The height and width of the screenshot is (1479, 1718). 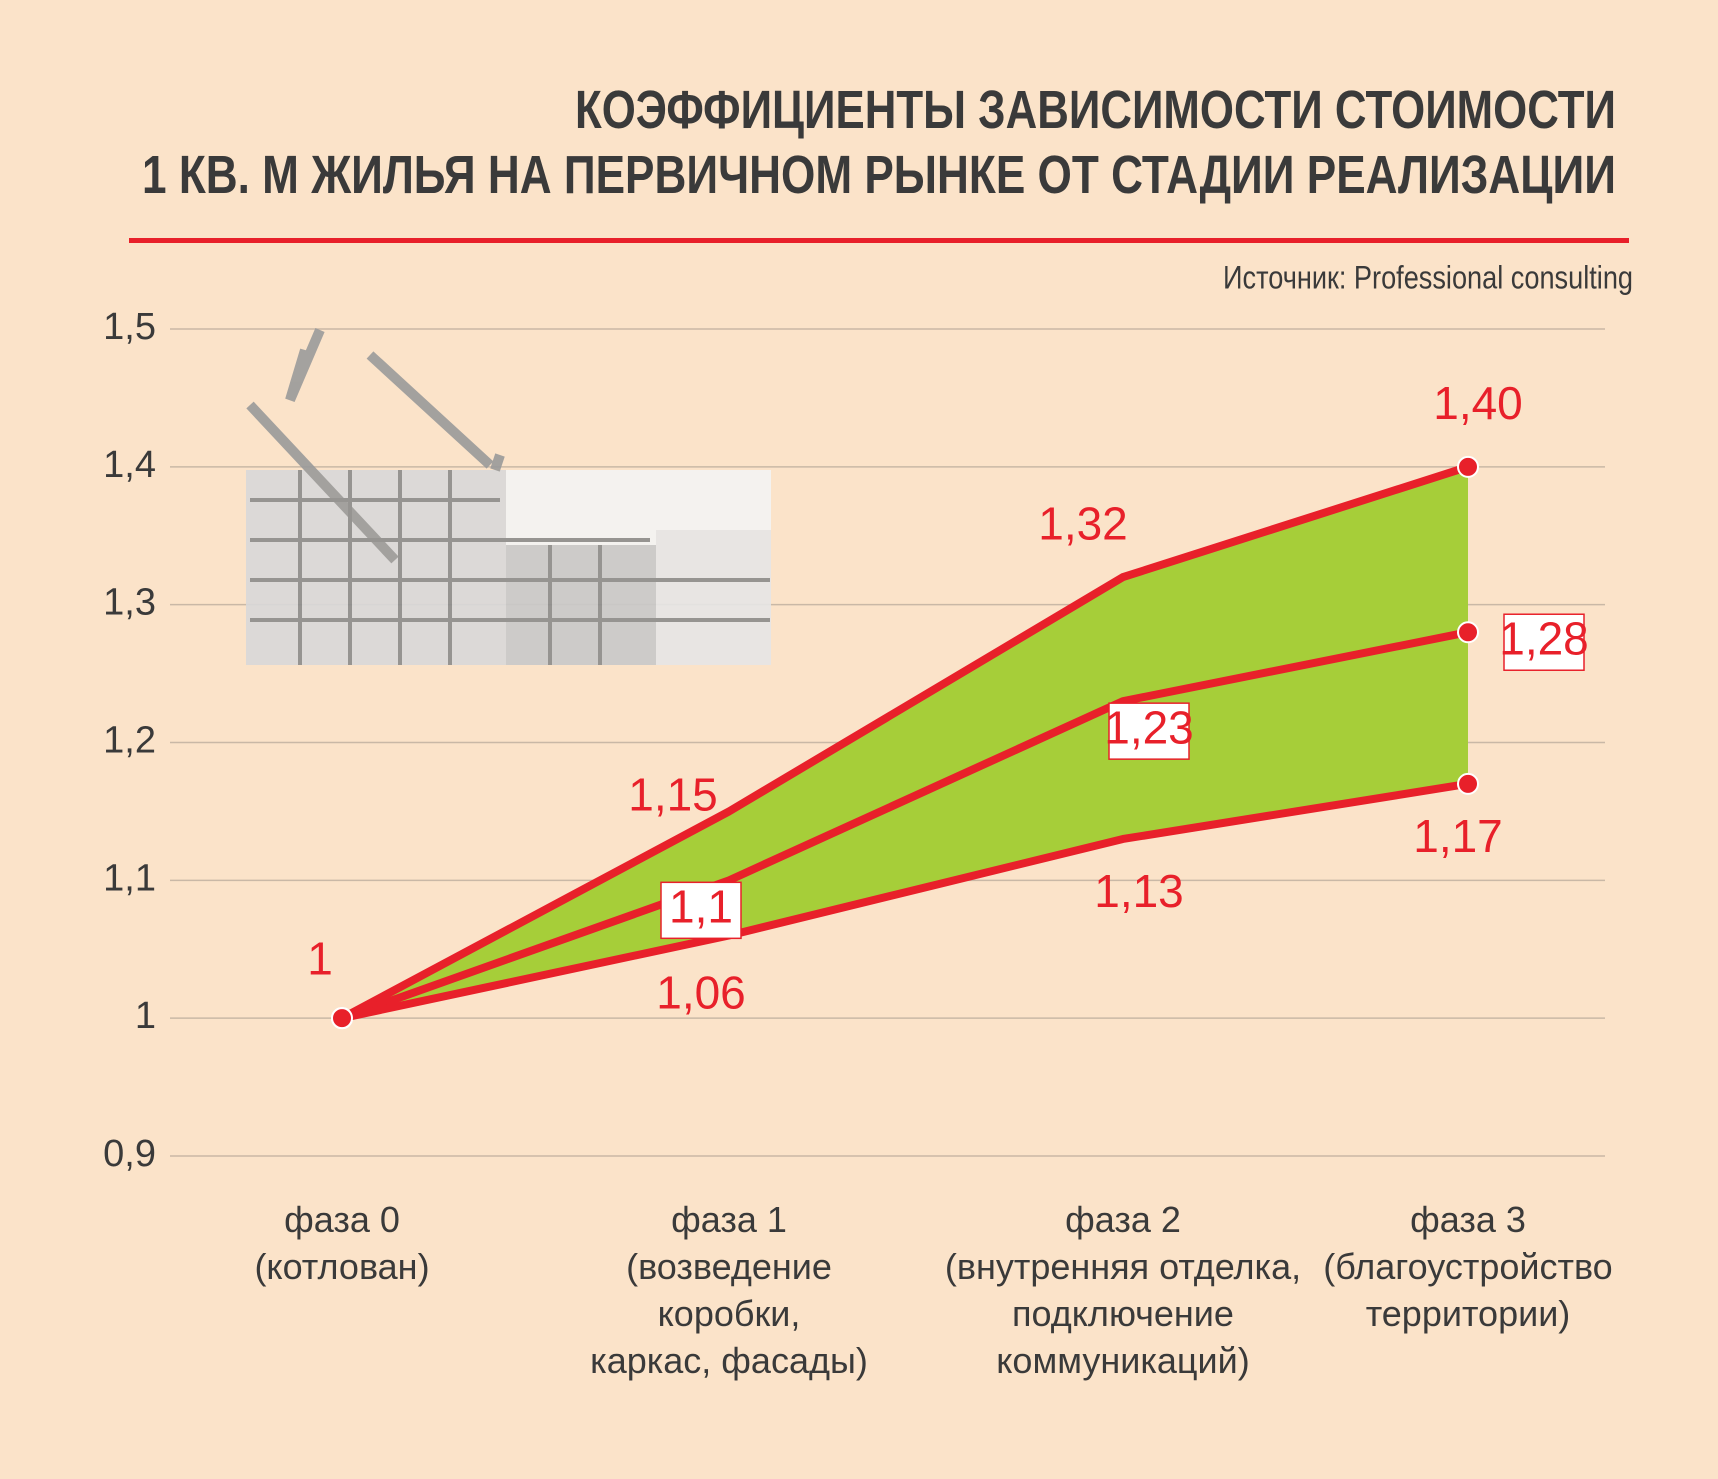 I want to click on y-tick-label: 1,2, so click(x=129, y=741).